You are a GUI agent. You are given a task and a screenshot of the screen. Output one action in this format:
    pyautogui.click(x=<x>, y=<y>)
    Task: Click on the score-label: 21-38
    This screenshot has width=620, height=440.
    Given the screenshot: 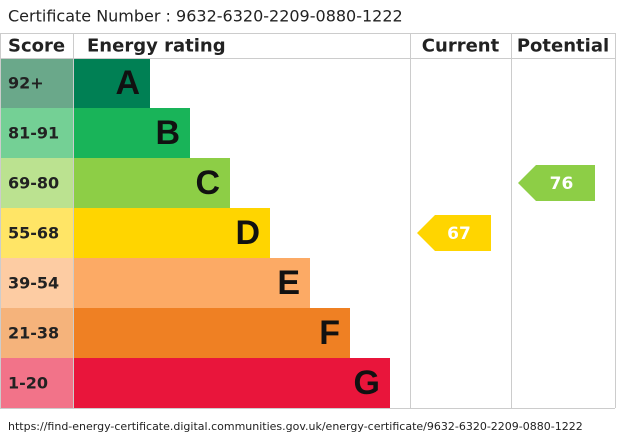 What is the action you would take?
    pyautogui.click(x=33, y=333)
    